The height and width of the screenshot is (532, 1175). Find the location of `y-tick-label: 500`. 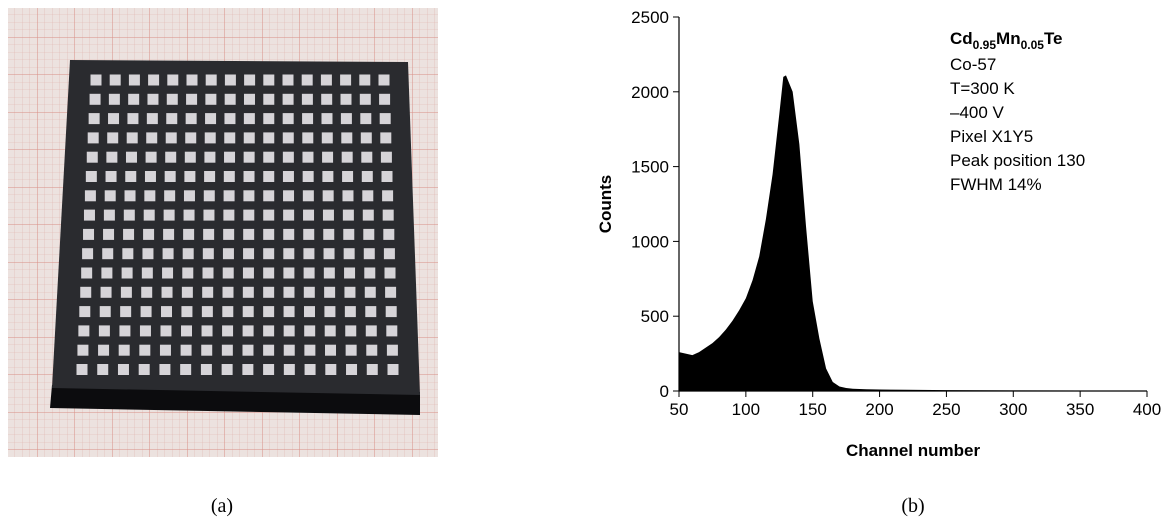

y-tick-label: 500 is located at coordinates (655, 316).